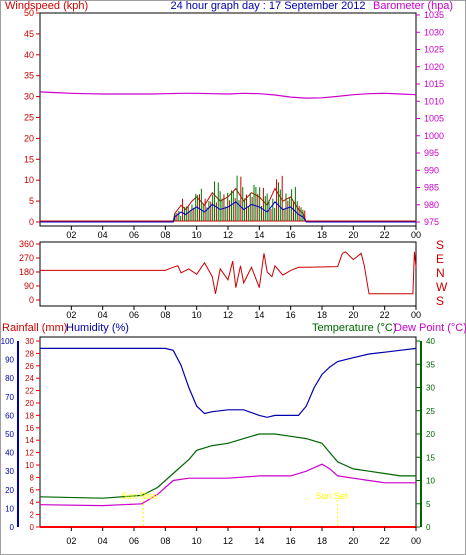 The image size is (466, 555). Describe the element at coordinates (434, 101) in the screenshot. I see `baro-y-tick-label: 1010` at that location.